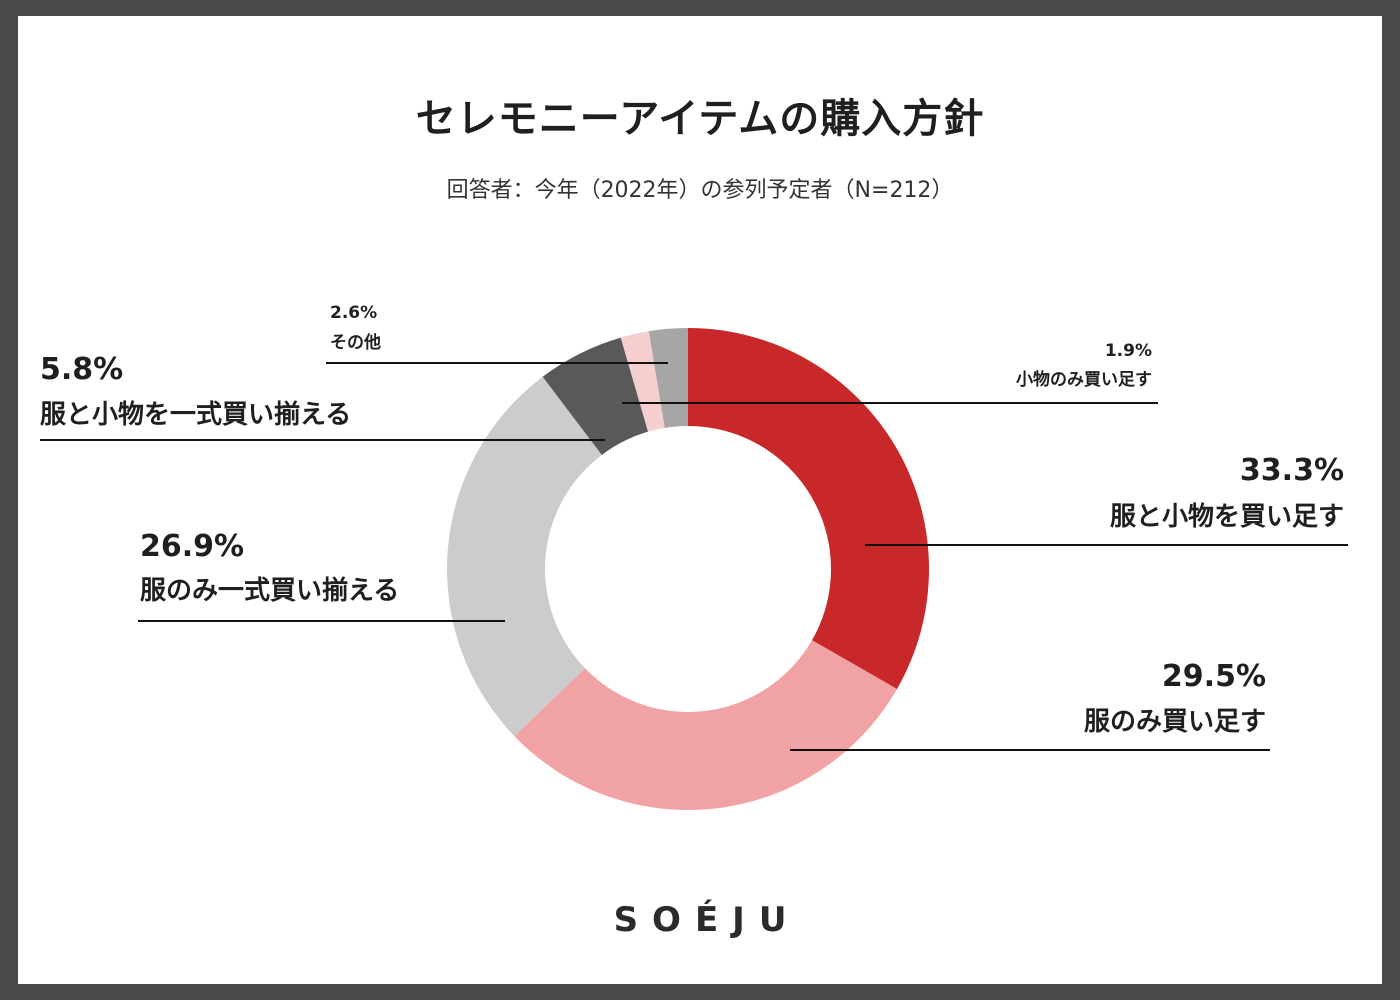  Describe the element at coordinates (1292, 470) in the screenshot. I see `slice-label-pct-0: 33.3%` at that location.